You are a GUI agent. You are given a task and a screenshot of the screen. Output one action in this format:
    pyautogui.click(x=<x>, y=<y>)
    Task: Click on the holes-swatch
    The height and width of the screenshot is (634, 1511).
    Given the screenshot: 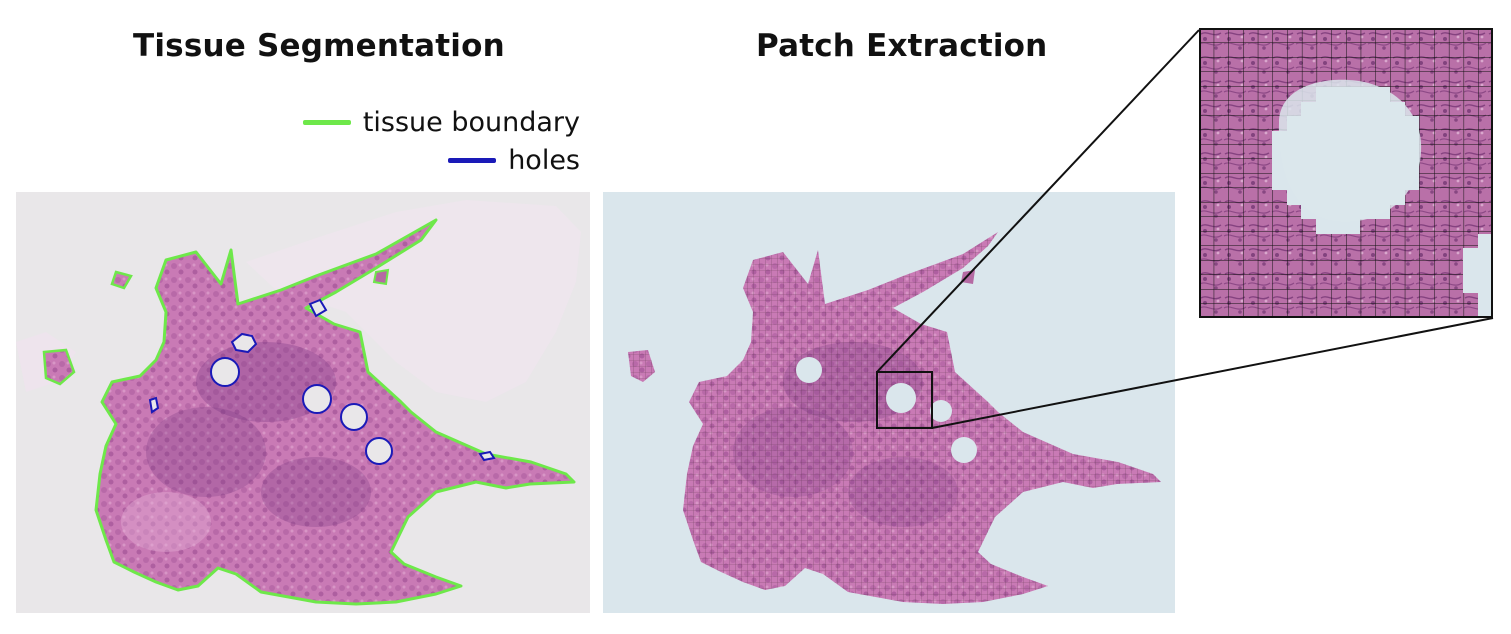 What is the action you would take?
    pyautogui.click(x=472, y=160)
    